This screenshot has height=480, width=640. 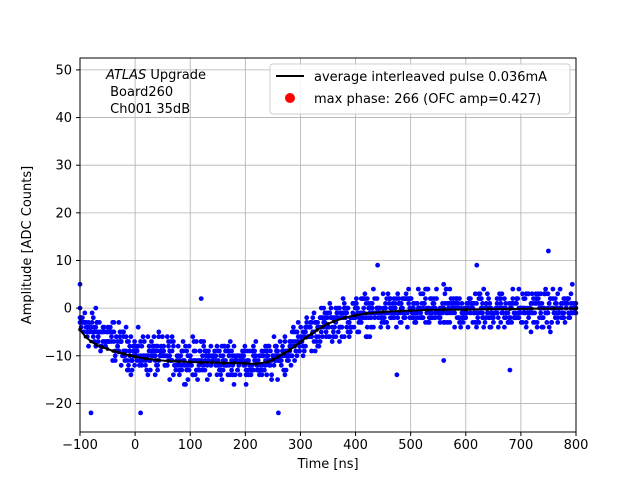 I want to click on x-axis-label: Time [ns], so click(x=327, y=464).